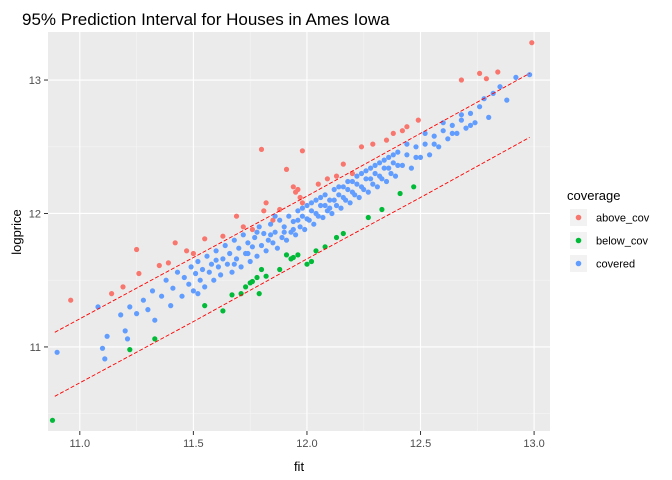 The height and width of the screenshot is (480, 672). What do you see at coordinates (623, 219) in the screenshot?
I see `legend-label-above_cov: above_cov` at bounding box center [623, 219].